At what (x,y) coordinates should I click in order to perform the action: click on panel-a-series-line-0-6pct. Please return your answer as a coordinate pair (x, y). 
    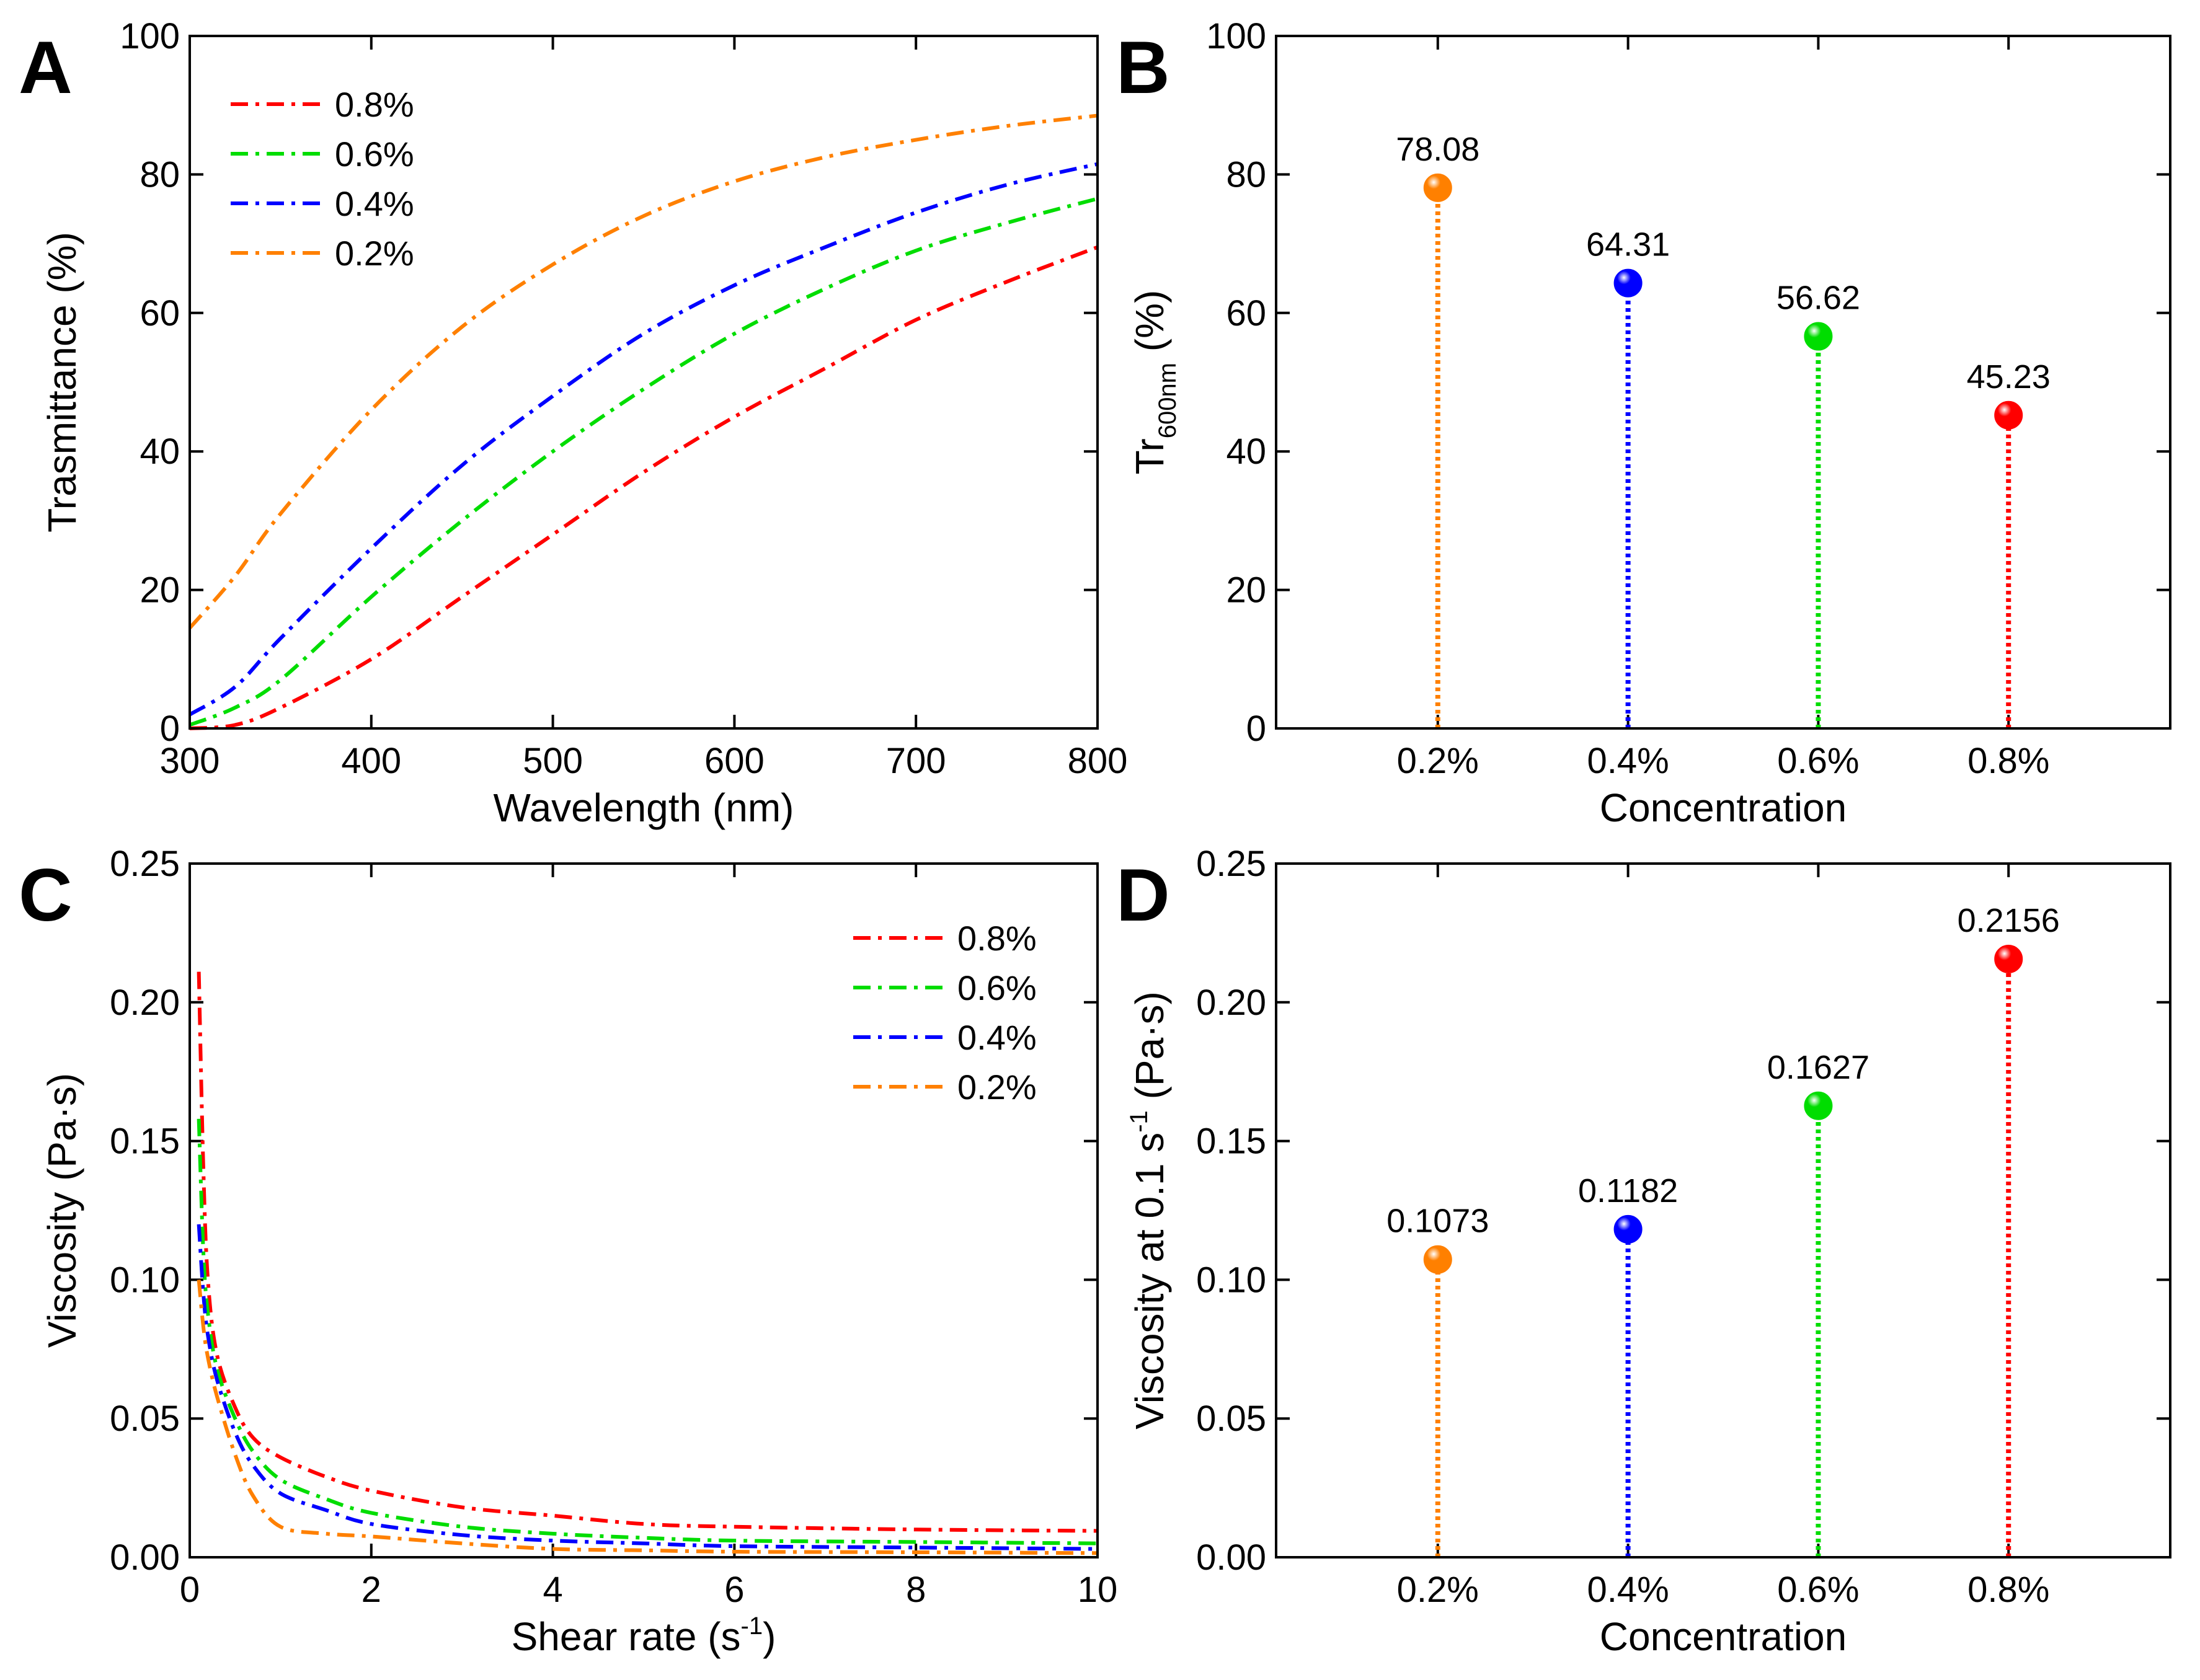
    Looking at the image, I should click on (643, 462).